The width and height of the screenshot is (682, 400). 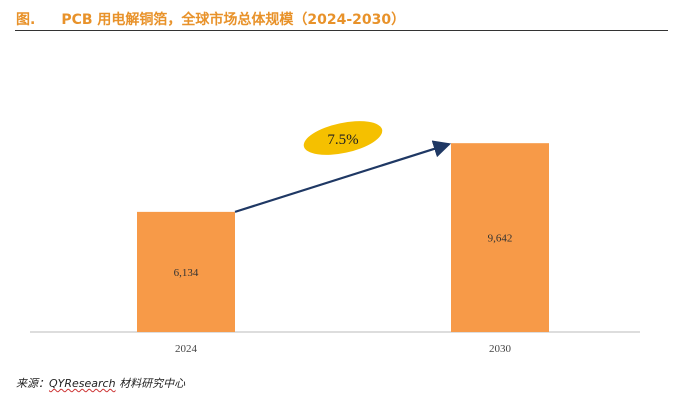 I want to click on figure-label: 图., so click(x=26, y=20).